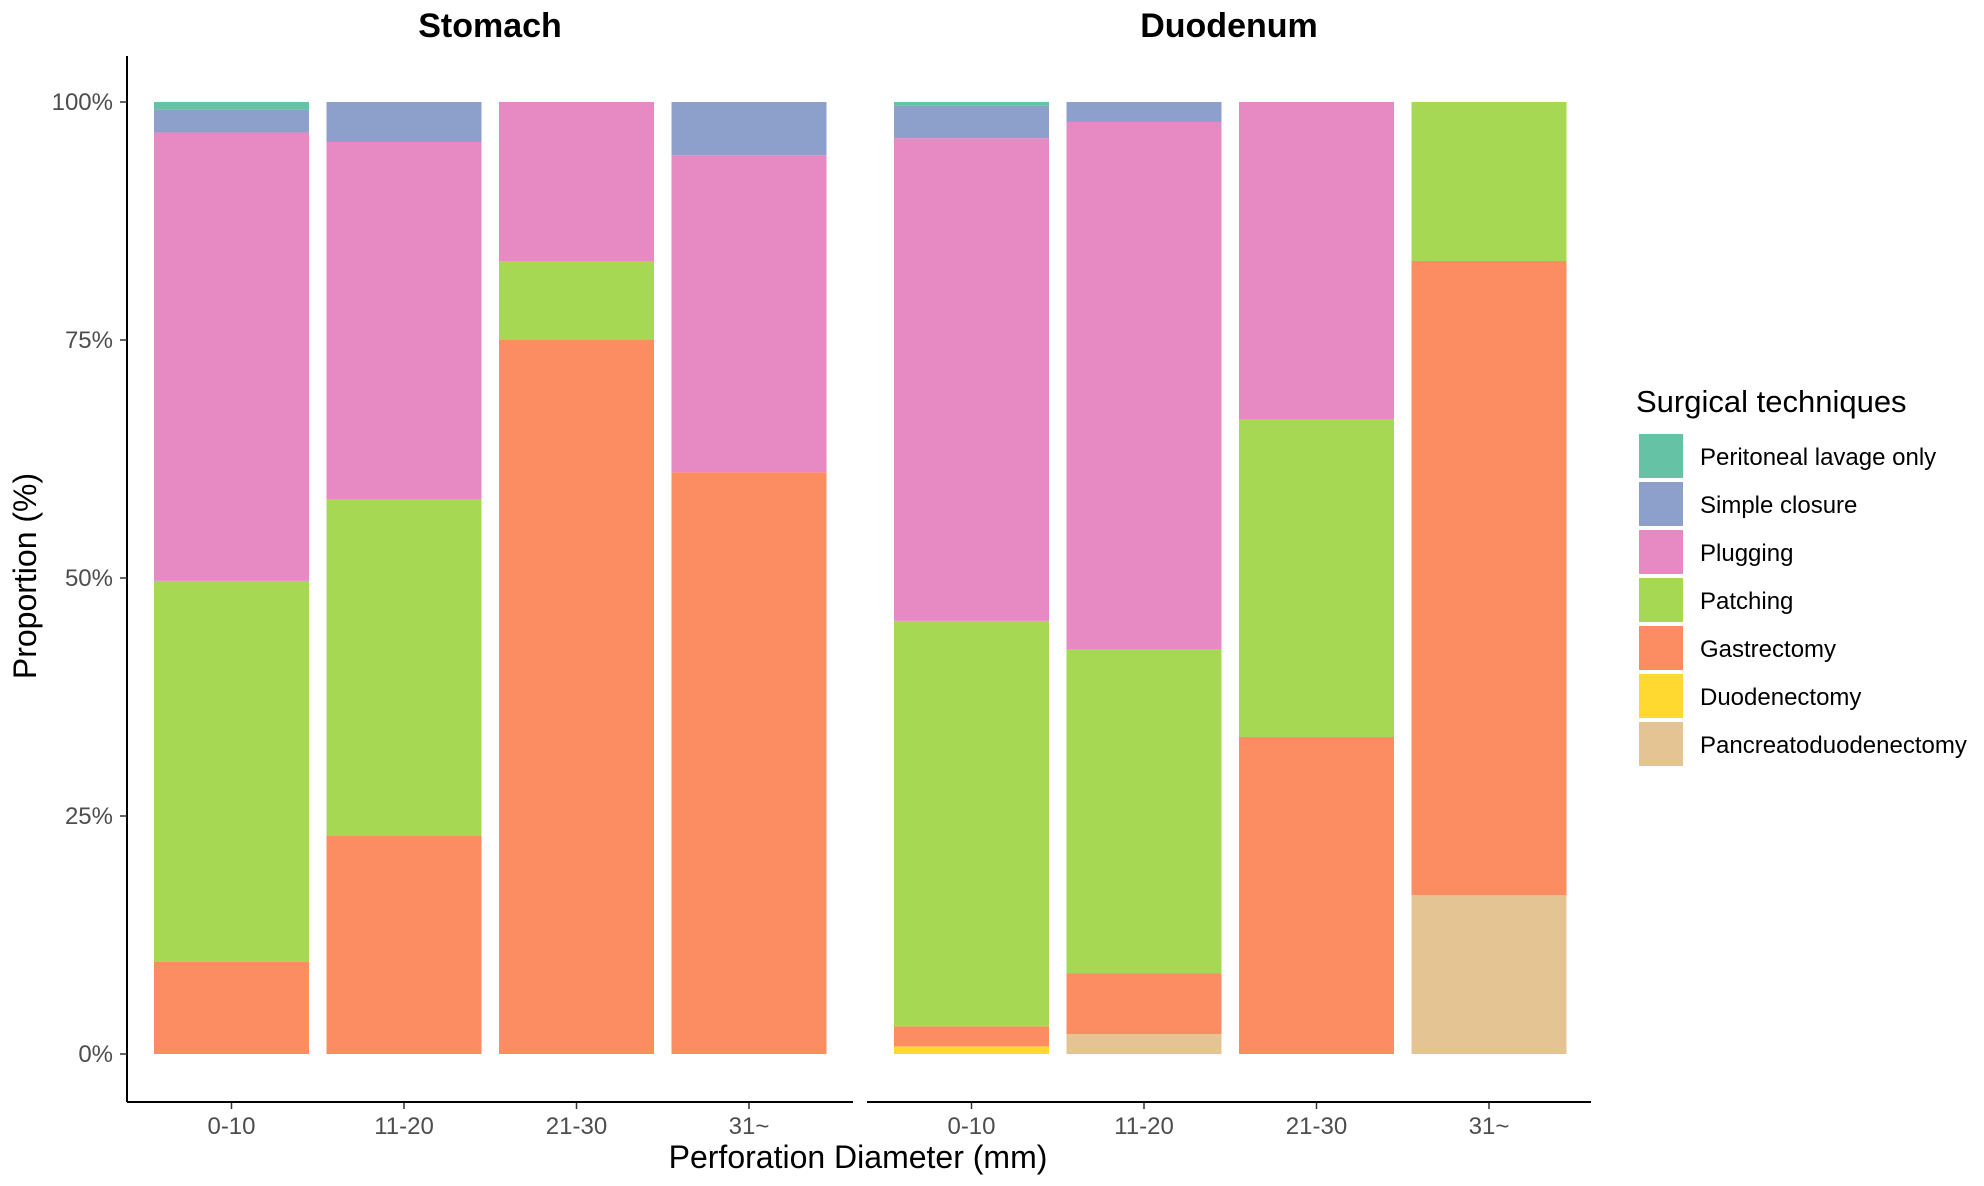  What do you see at coordinates (971, 1050) in the screenshot?
I see `bar-segment-duodenectomy` at bounding box center [971, 1050].